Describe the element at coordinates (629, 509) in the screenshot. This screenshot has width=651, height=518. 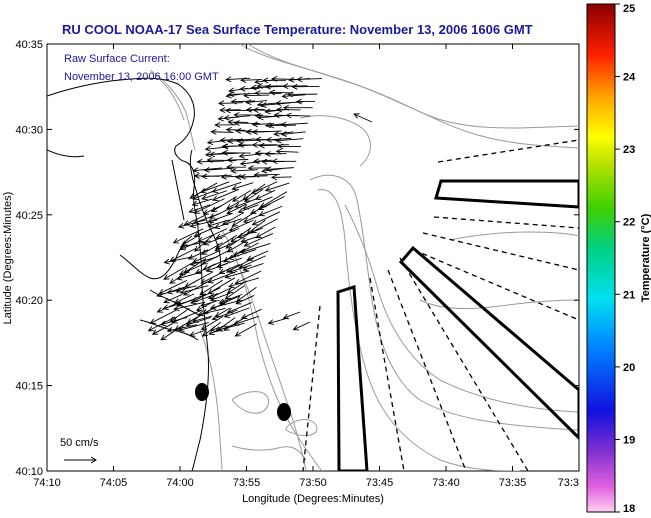
I see `colorbar-tick-label: 18` at that location.